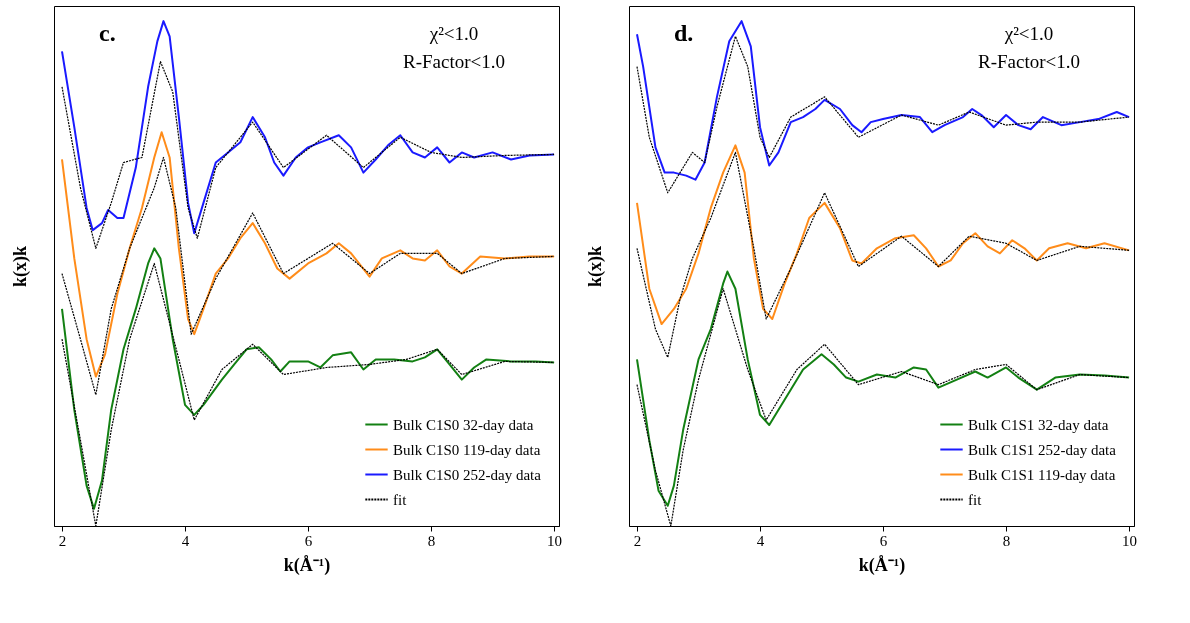 This screenshot has width=1190, height=623. I want to click on legend-label: Bulk C1S1 252-day data, so click(1042, 449).